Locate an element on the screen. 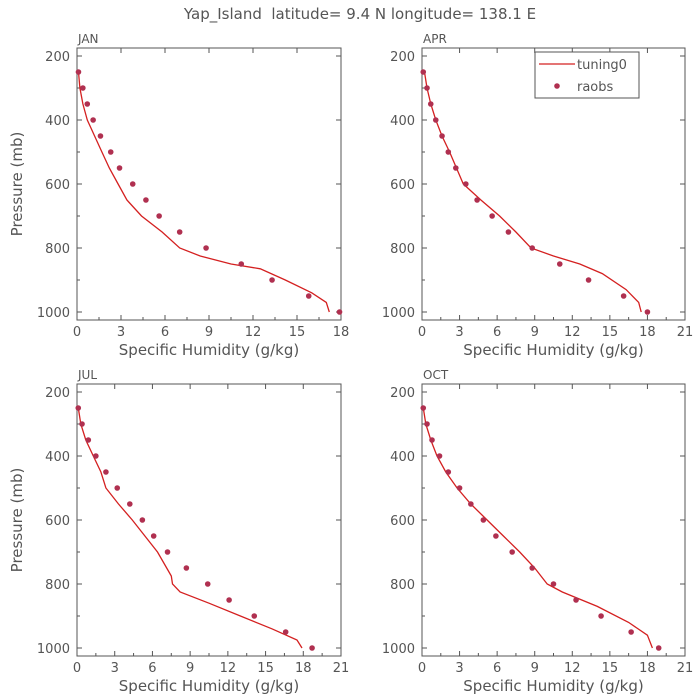 This screenshot has height=700, width=700. panel-label: JAN is located at coordinates (88, 39).